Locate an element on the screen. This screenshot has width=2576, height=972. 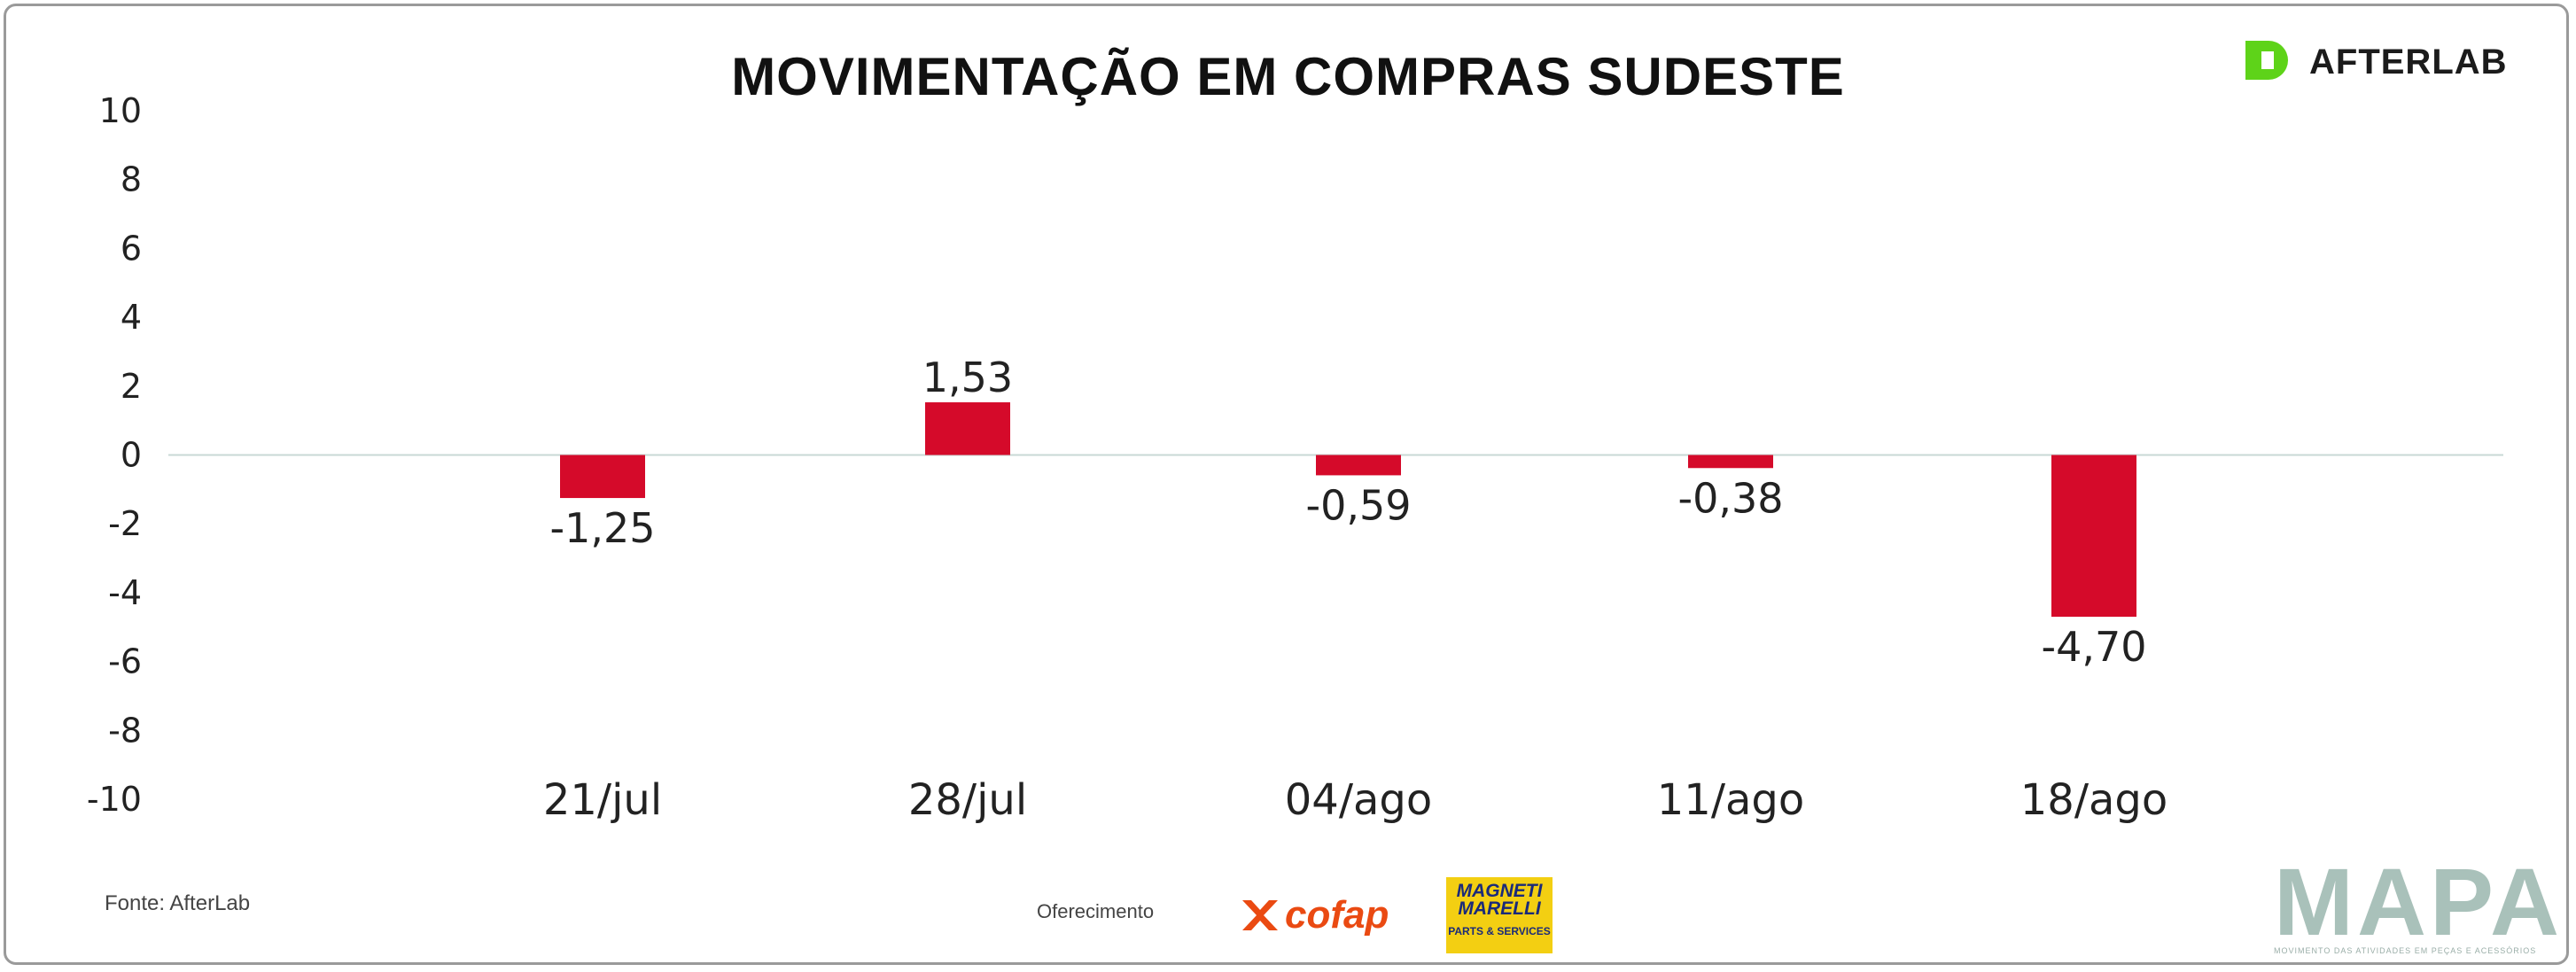
y-tick-label: -6 is located at coordinates (125, 661).